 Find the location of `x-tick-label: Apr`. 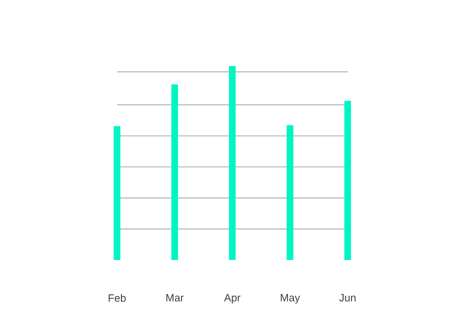

x-tick-label: Apr is located at coordinates (232, 299).